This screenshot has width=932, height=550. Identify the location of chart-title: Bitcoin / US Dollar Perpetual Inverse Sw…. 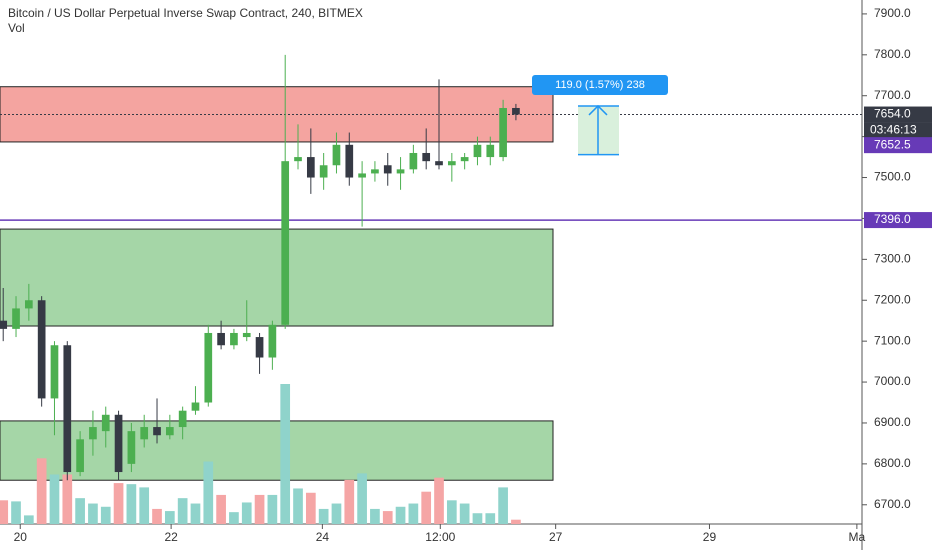
(185, 13).